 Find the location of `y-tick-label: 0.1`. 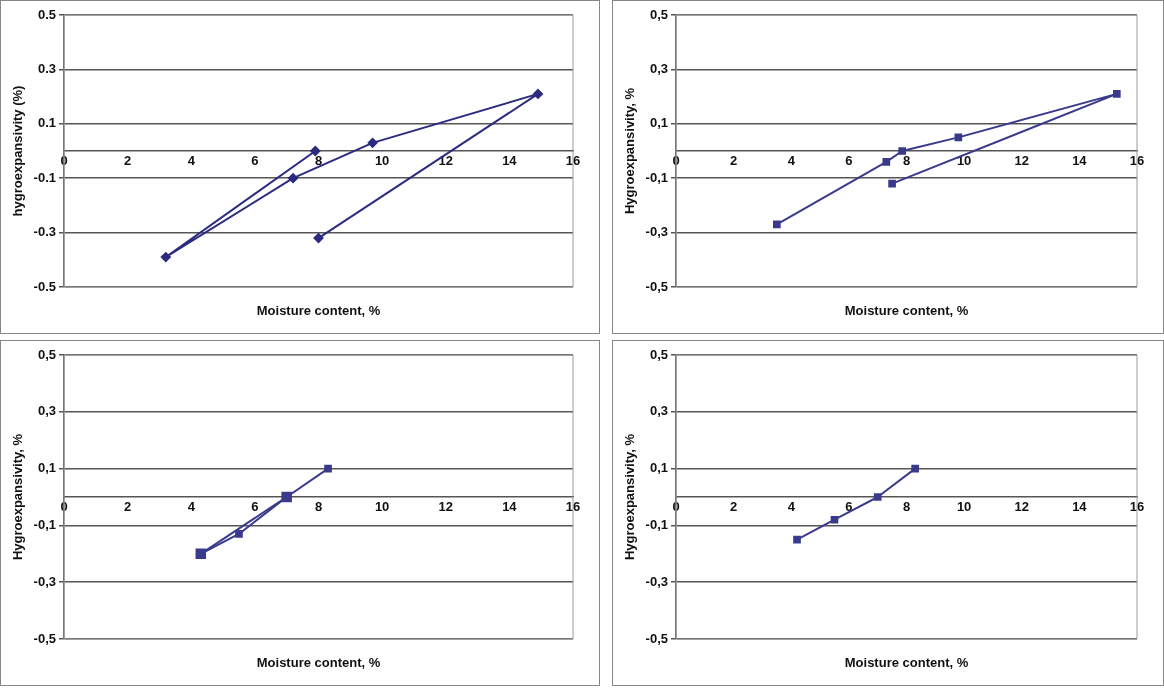

y-tick-label: 0.1 is located at coordinates (46, 123).